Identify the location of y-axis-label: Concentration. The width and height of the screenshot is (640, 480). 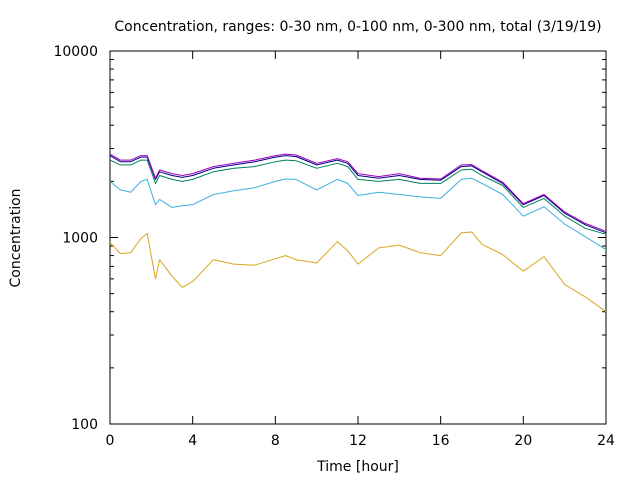
(16, 237).